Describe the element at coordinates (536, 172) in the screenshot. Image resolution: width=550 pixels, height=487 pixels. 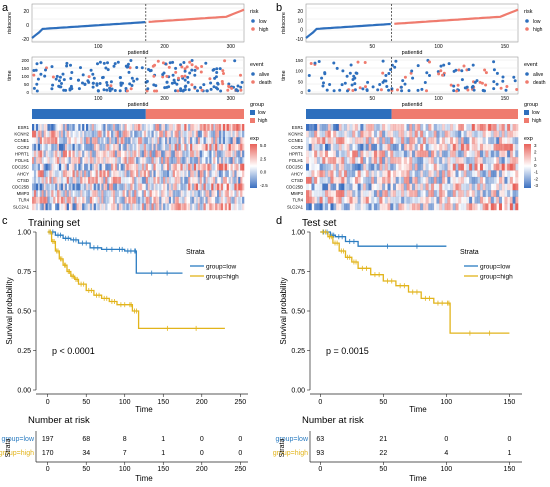
I see `heatmap-legend-tick: -1` at that location.